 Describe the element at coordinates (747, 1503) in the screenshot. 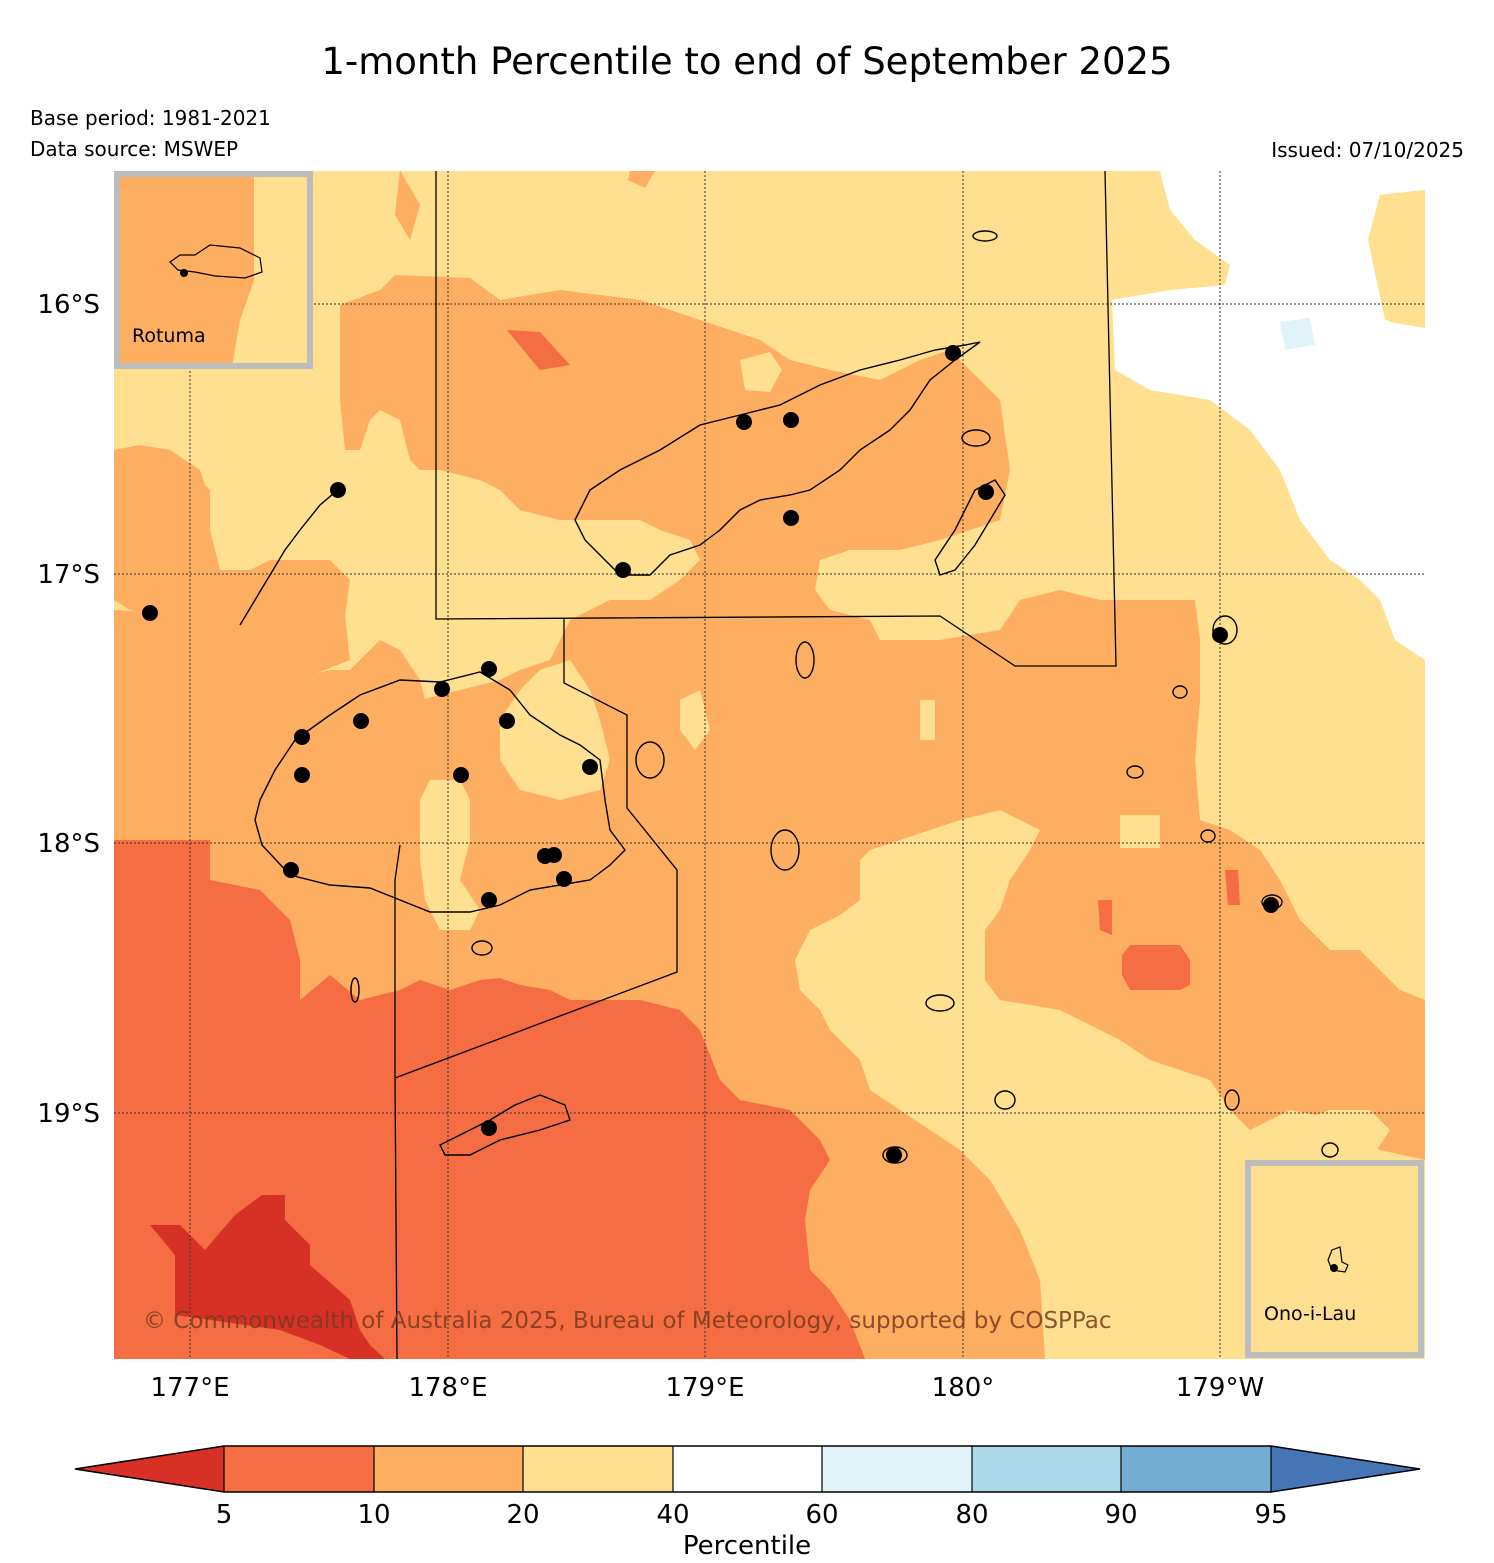

I see `colorbar: 5 10 20 40 60 80 90 95 Percentile` at that location.